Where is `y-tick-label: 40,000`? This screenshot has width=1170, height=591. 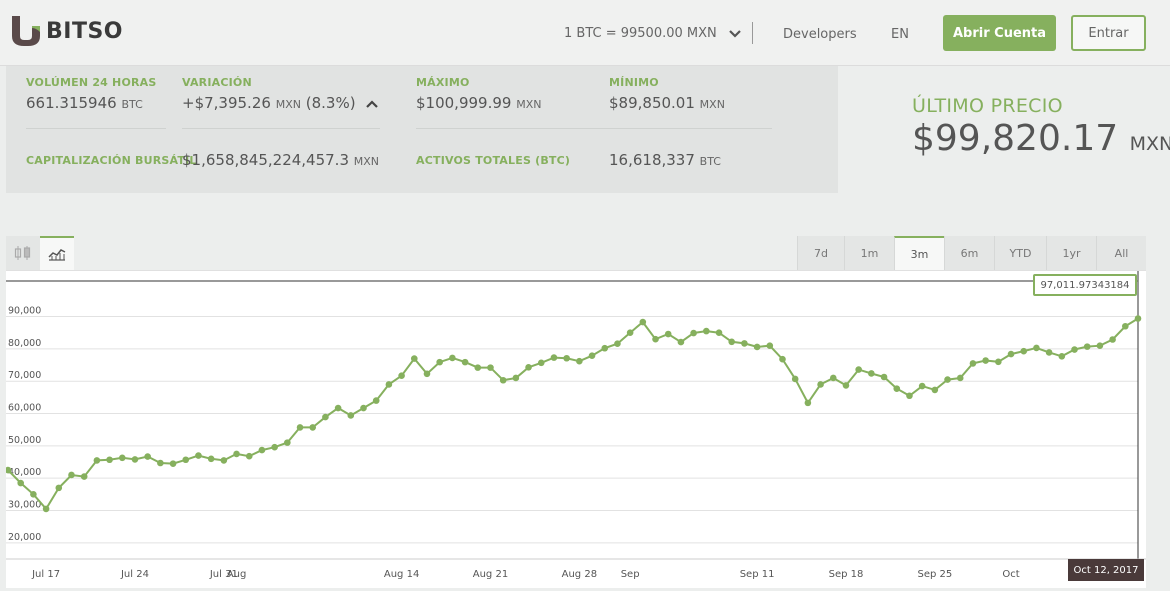 y-tick-label: 40,000 is located at coordinates (24, 472).